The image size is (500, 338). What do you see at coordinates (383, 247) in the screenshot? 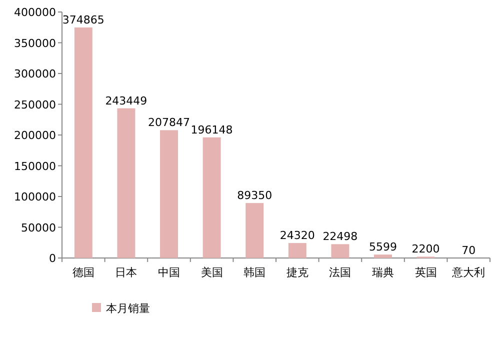
I see `data-label: 5599` at bounding box center [383, 247].